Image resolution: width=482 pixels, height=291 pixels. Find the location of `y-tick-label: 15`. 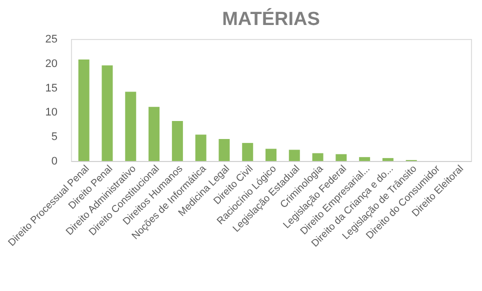

y-tick-label: 15 is located at coordinates (51, 88).